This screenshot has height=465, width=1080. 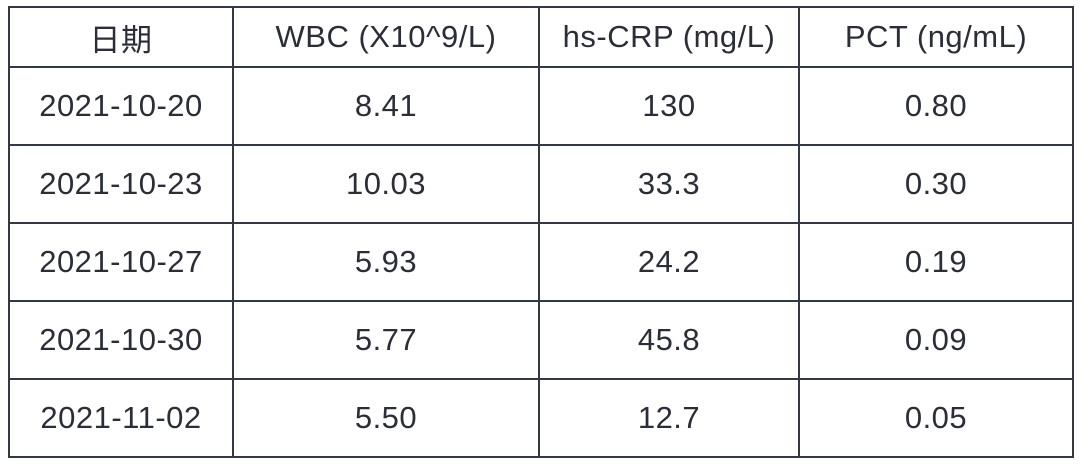 I want to click on cell-wbc: 5.77, so click(x=386, y=340).